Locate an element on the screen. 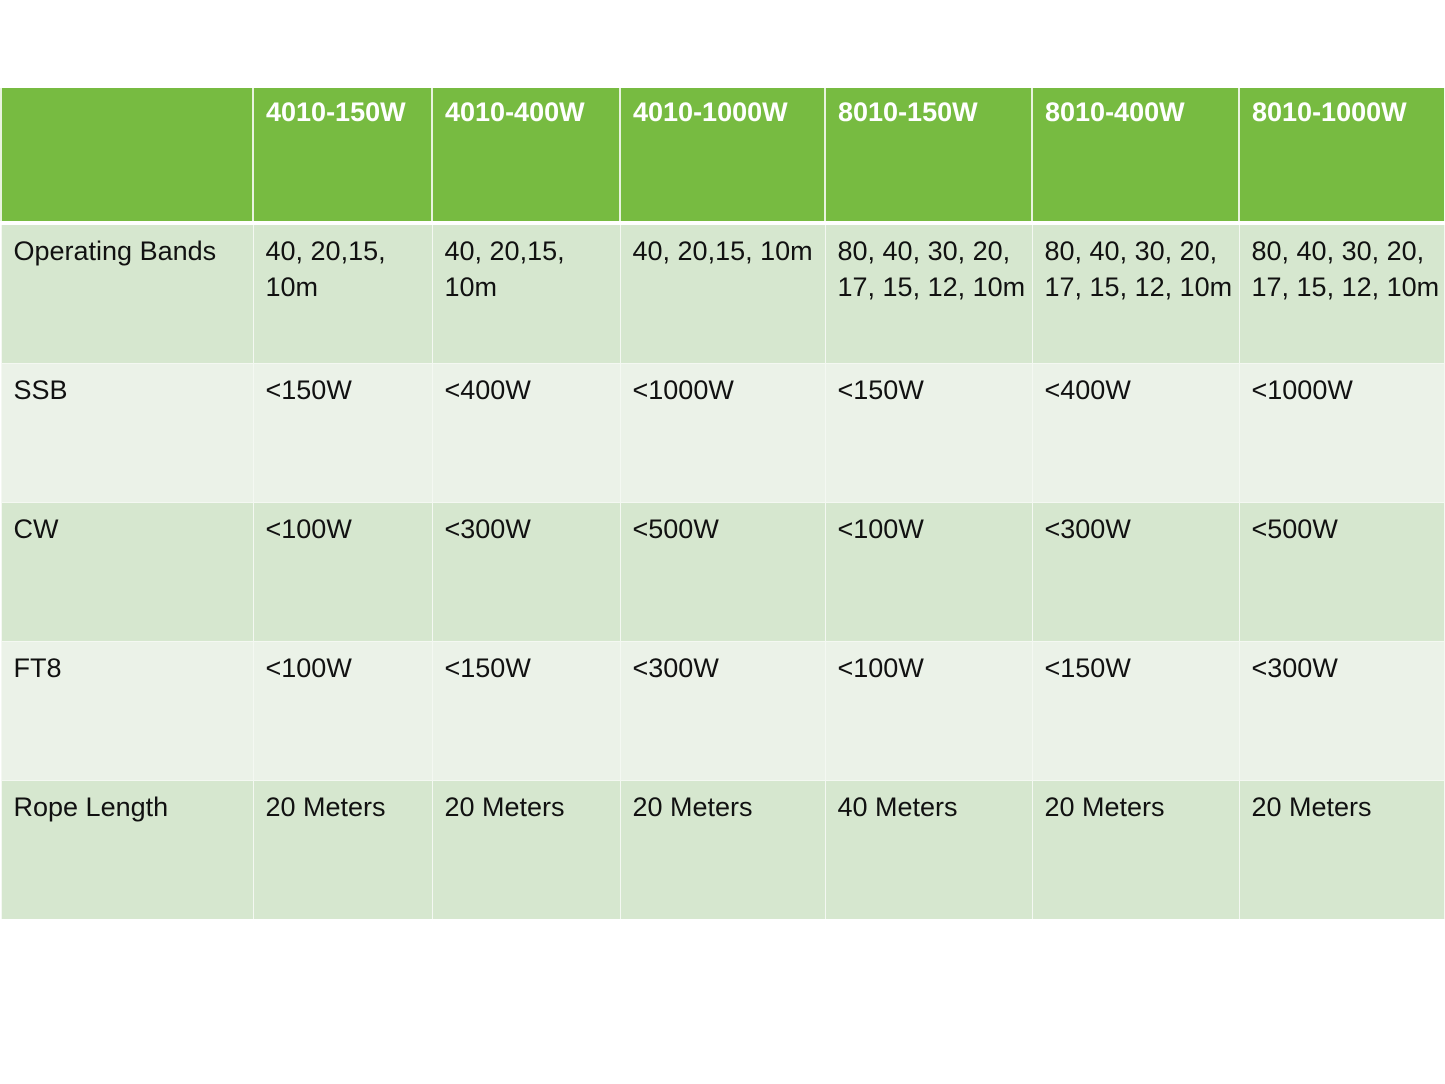 The width and height of the screenshot is (1445, 1084). table-row: CW <100W <300W <500W <100W <300W <500W is located at coordinates (722, 572).